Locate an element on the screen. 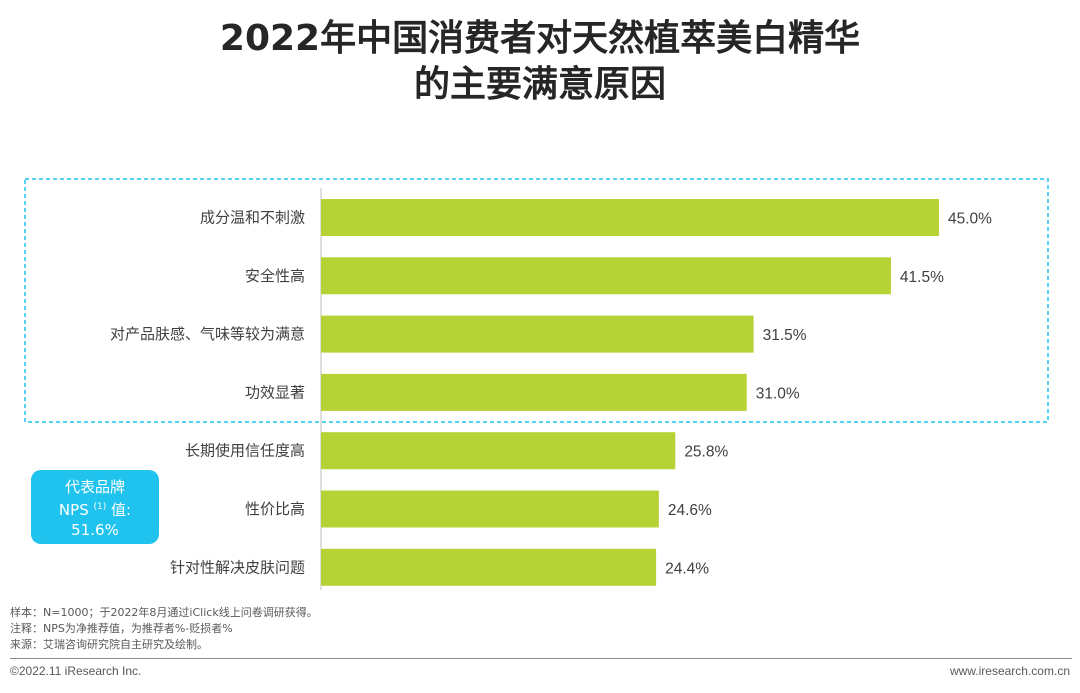 This screenshot has width=1080, height=693. sample-note: 样本：N=1000；于2022年8月通过iClick线上问卷调研获得。 is located at coordinates (164, 612).